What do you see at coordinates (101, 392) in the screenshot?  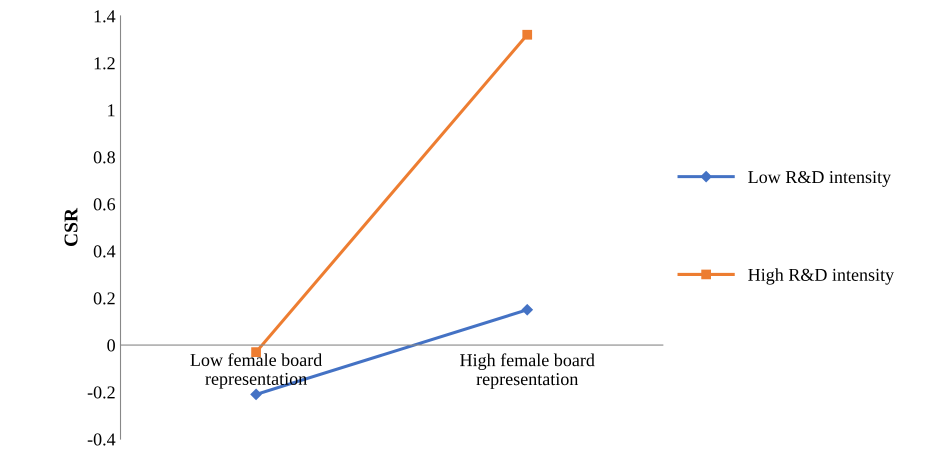 I see `y-tick-label: -0.2` at bounding box center [101, 392].